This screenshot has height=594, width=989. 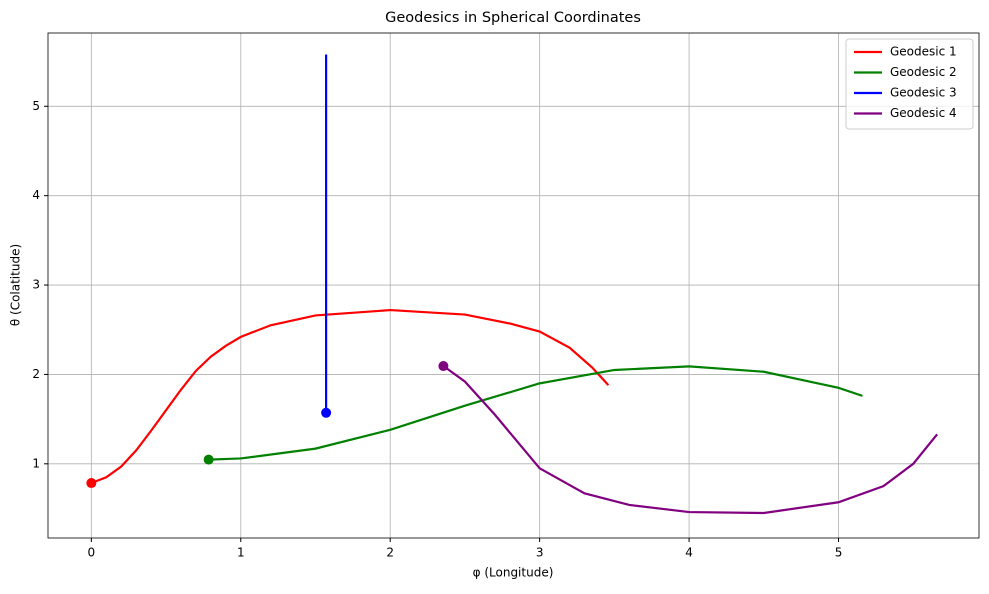 I want to click on x-tick-label: 3, so click(x=540, y=553).